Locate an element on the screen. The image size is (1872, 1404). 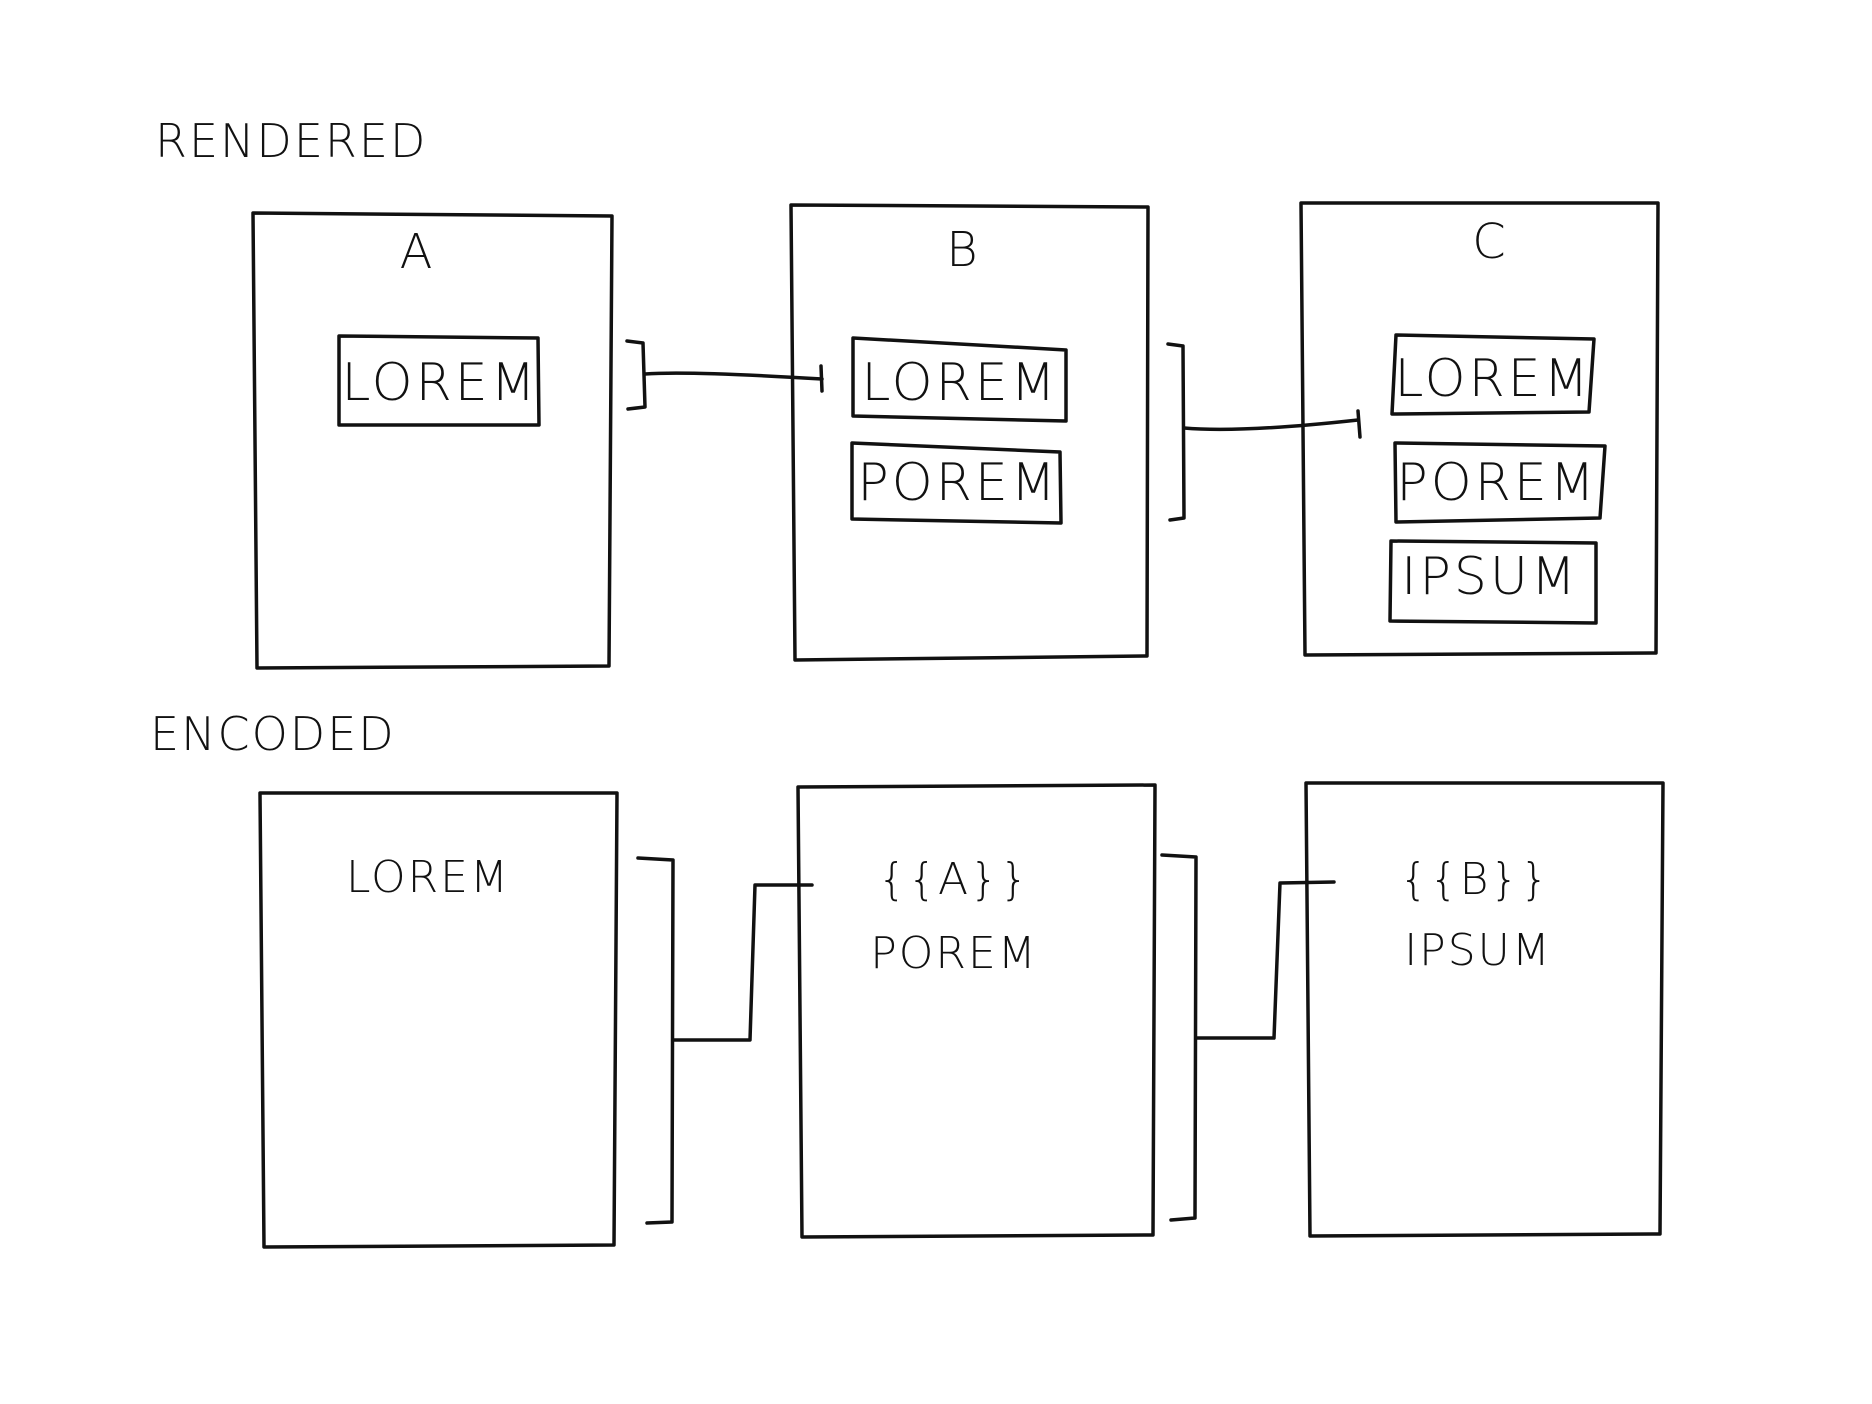
rendered-panel-c-chip-2: POREM is located at coordinates (1500, 482).